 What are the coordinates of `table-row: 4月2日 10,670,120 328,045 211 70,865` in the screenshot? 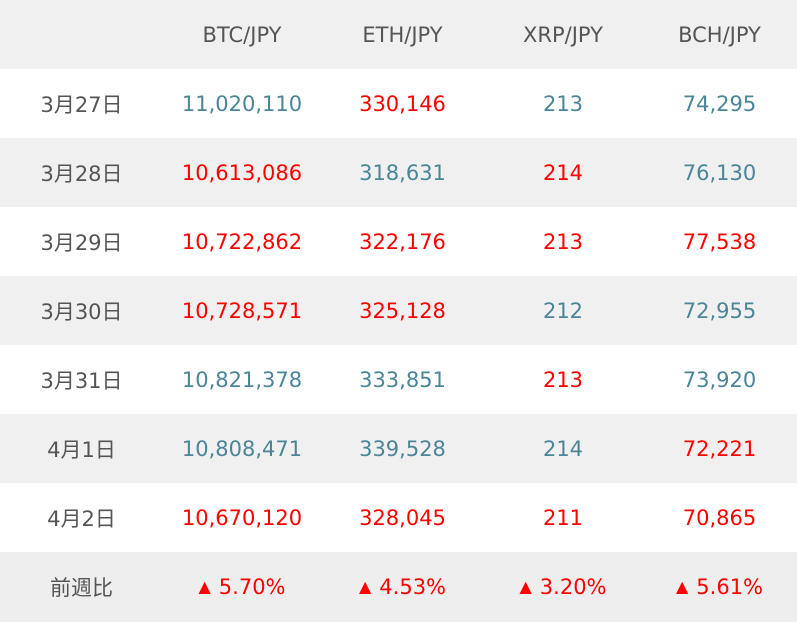 It's located at (398, 517).